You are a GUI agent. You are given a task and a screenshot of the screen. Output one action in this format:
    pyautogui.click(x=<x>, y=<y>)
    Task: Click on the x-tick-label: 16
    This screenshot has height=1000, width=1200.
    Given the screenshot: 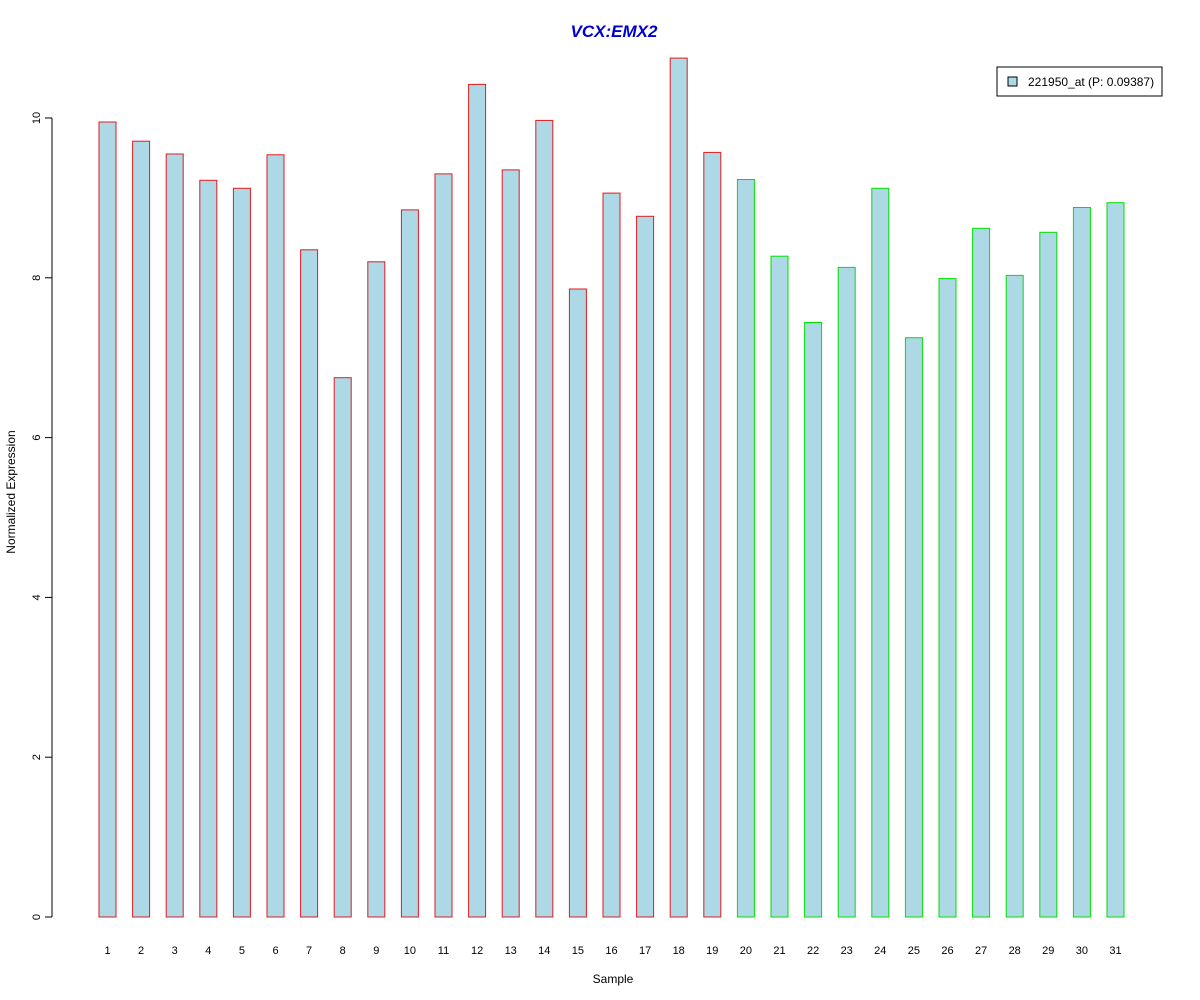 What is the action you would take?
    pyautogui.click(x=611, y=951)
    